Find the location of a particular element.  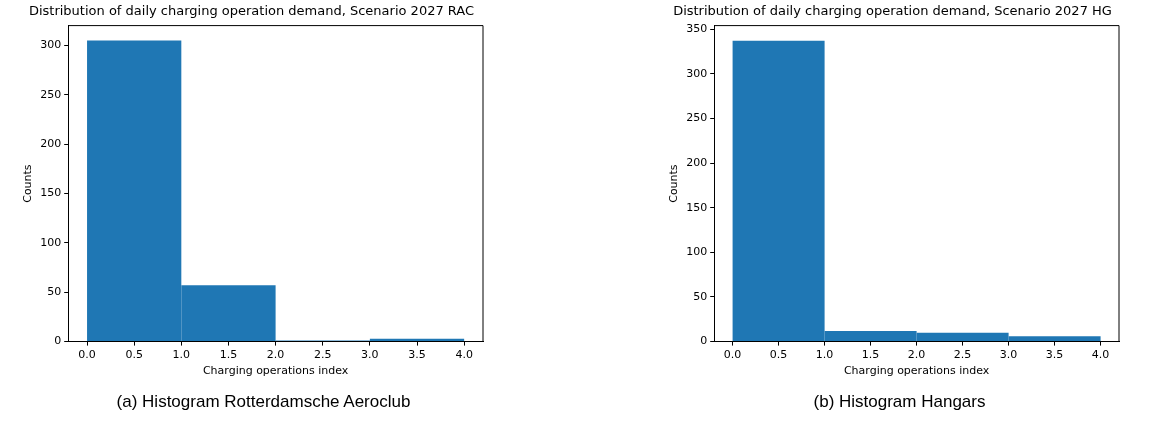

chart-title: Distribution of daily charging operation demand, Scenario 2027 HG is located at coordinates (892, 11).